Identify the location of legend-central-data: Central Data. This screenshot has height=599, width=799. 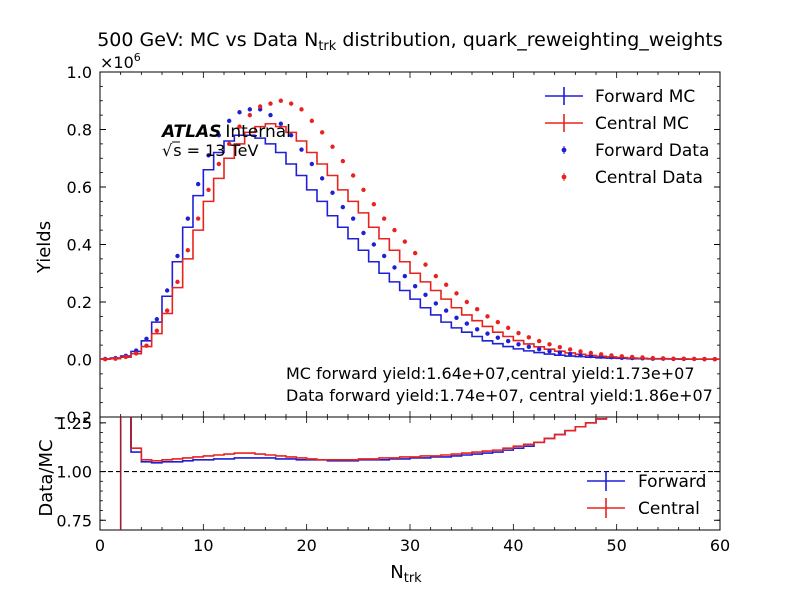
(632, 178).